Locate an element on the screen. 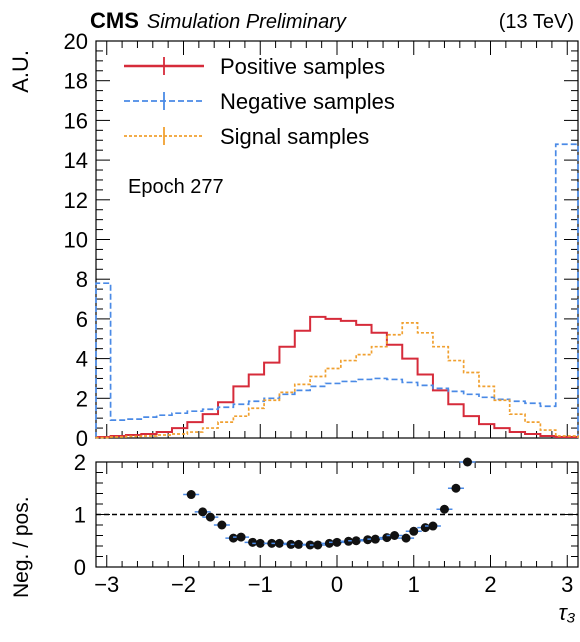  main-y-tick-label: 16 is located at coordinates (76, 120).